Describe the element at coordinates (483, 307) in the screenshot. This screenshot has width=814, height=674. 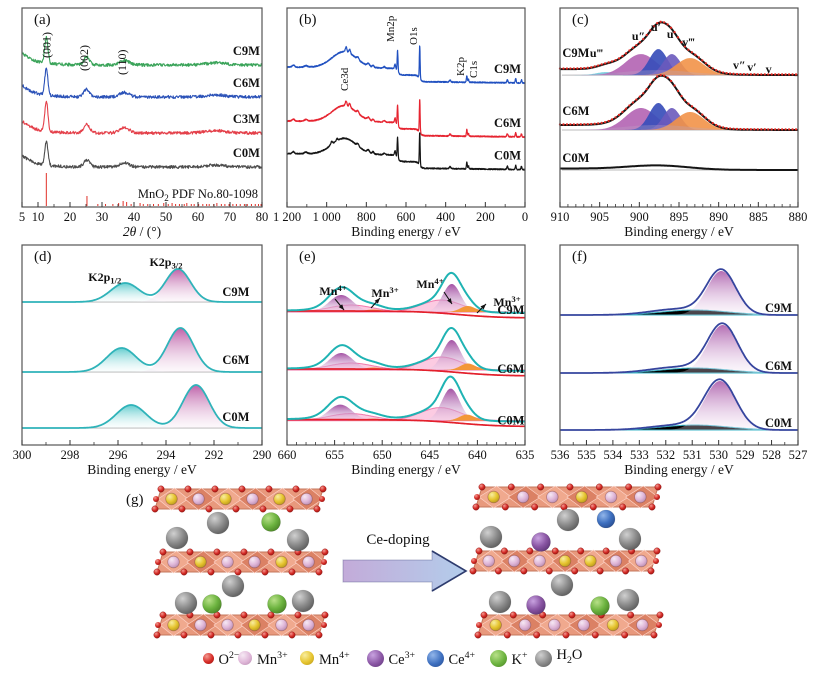
I see `annotation-arrowhead` at that location.